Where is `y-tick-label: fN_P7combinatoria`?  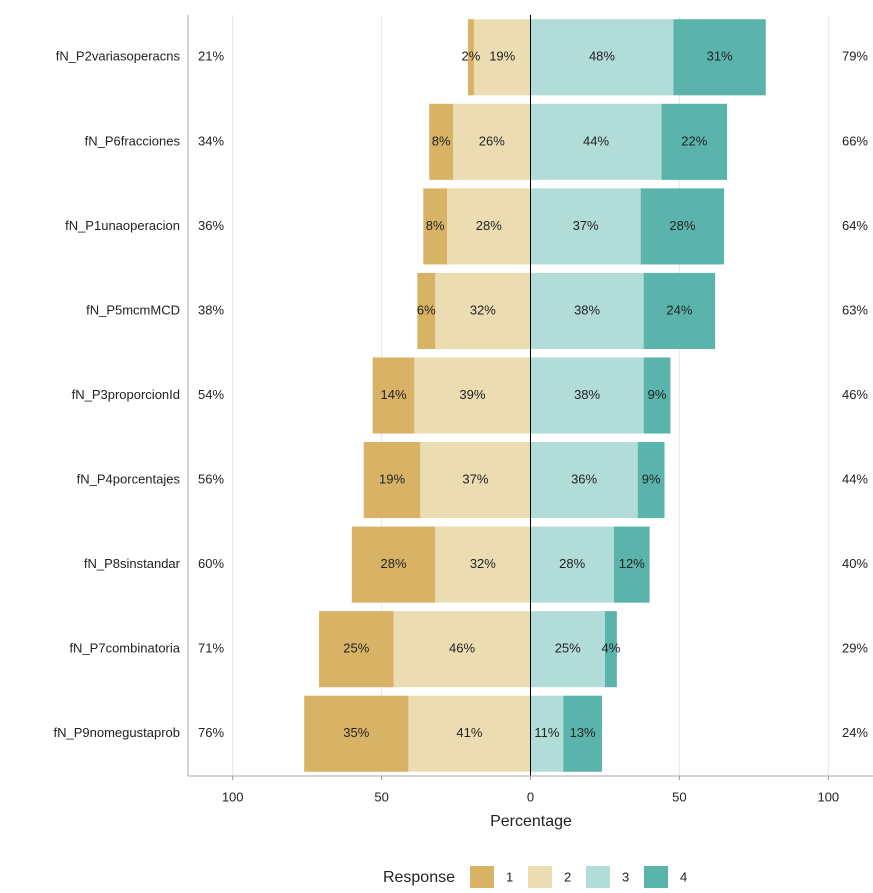
y-tick-label: fN_P7combinatoria is located at coordinates (124, 648).